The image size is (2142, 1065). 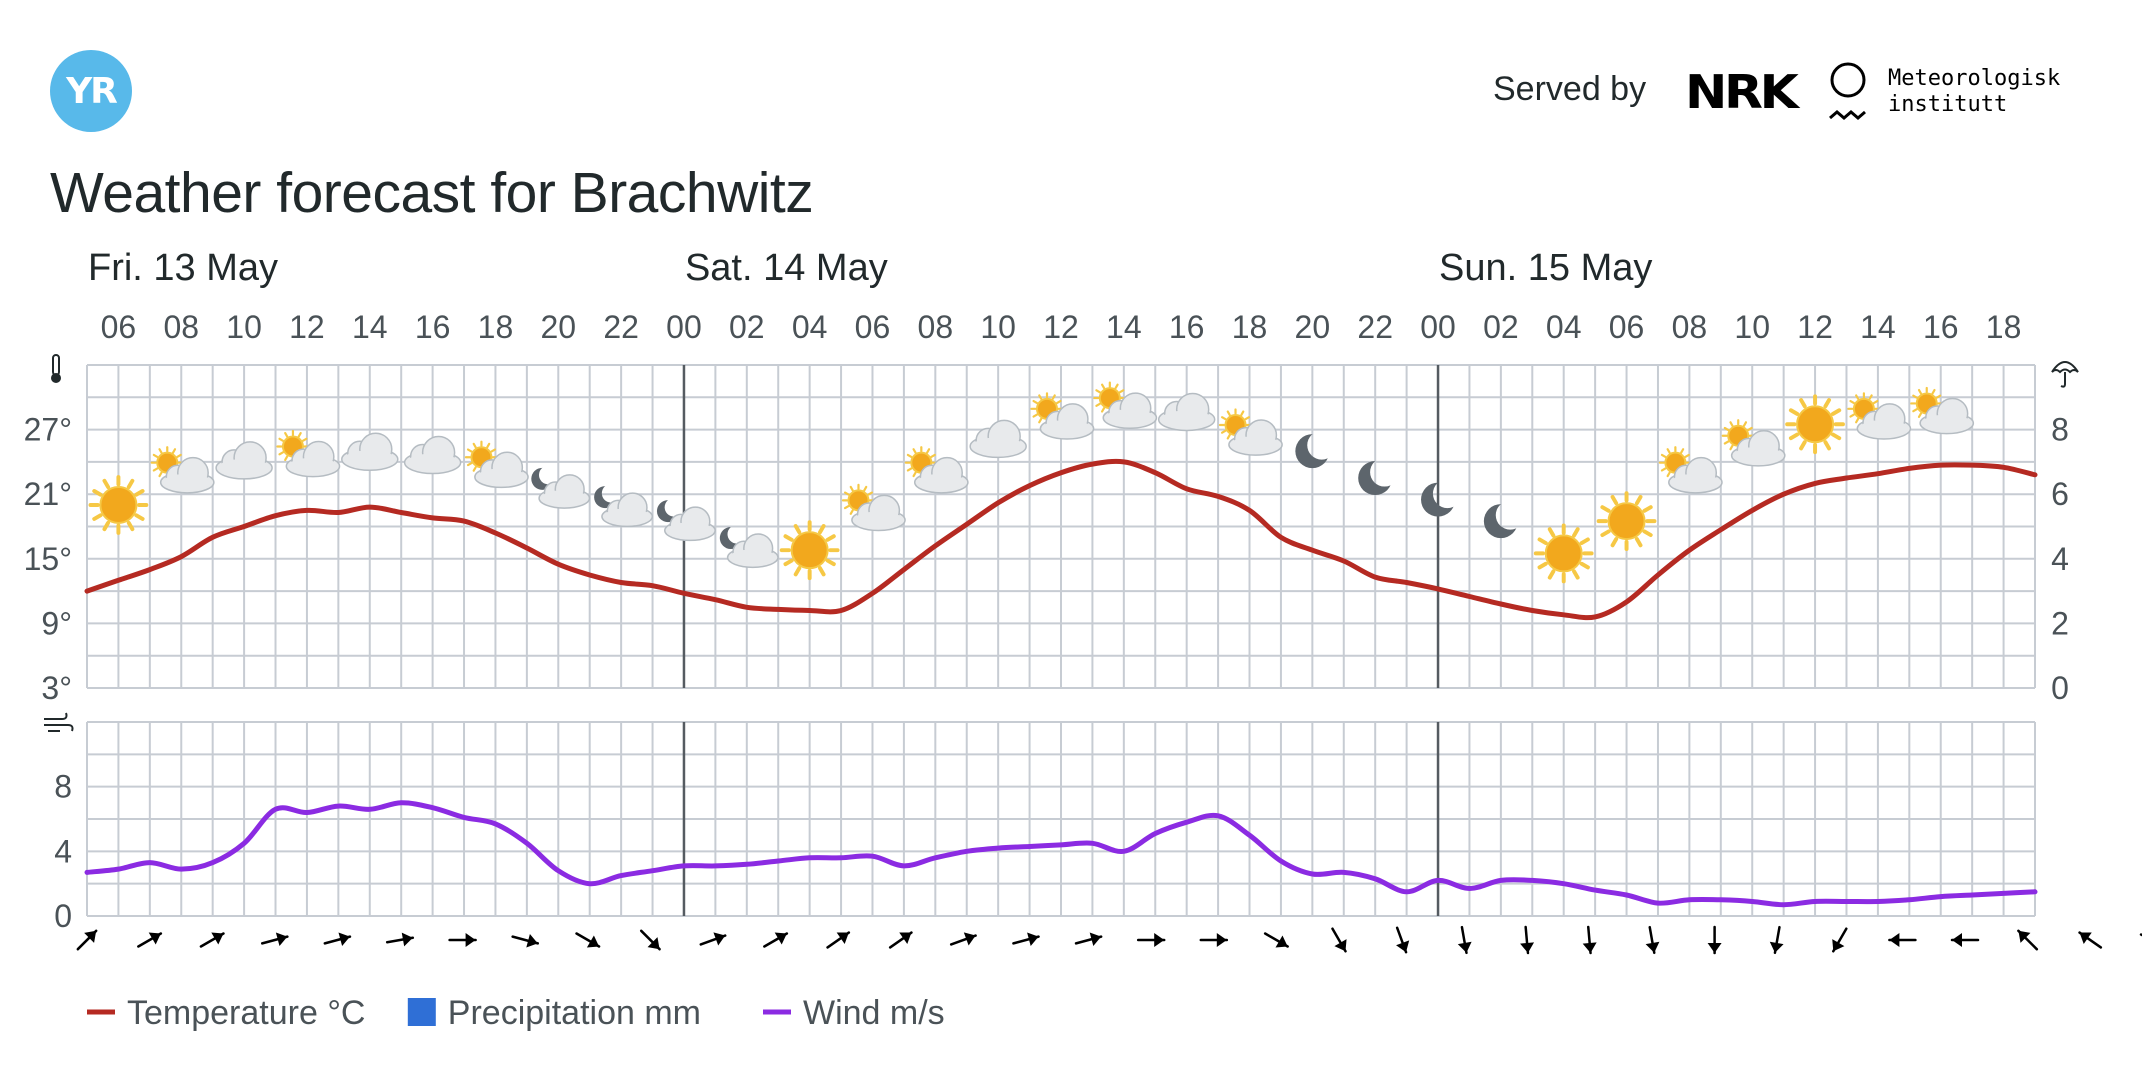 What do you see at coordinates (1974, 78) in the screenshot?
I see `met-logo-line1: Meteorologisk` at bounding box center [1974, 78].